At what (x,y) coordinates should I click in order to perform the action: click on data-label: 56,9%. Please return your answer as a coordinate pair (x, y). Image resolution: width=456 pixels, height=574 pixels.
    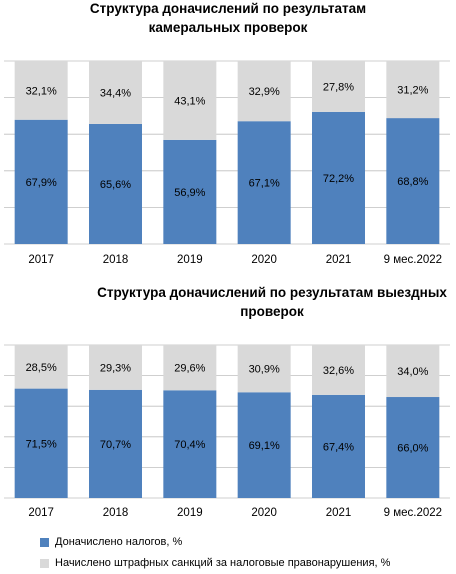
    Looking at the image, I should click on (189, 193).